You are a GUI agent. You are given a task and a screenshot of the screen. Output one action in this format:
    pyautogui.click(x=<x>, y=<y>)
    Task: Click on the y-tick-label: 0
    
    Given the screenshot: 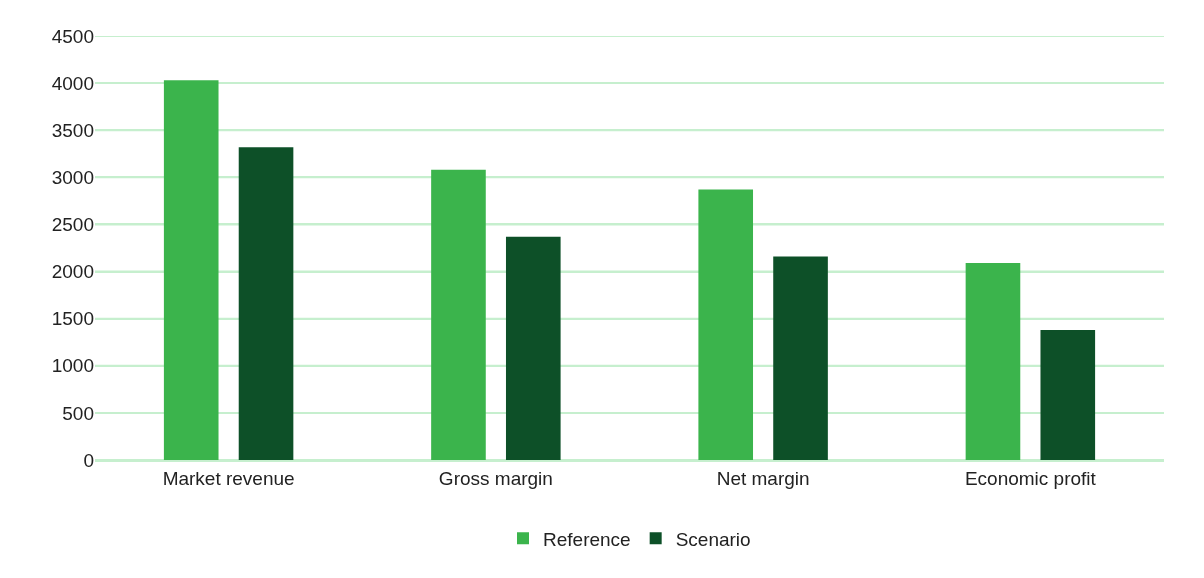 What is the action you would take?
    pyautogui.click(x=88, y=460)
    